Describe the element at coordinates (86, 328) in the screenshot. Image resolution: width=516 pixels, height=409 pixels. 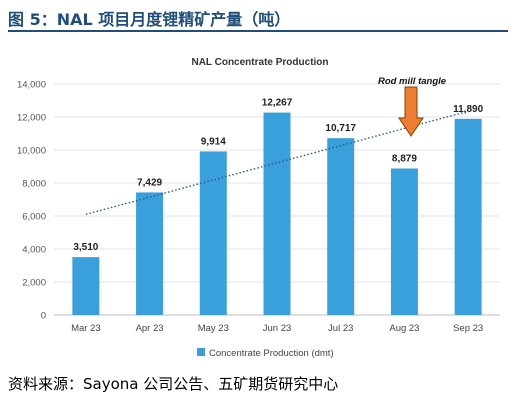
I see `x-tick-label: Mar 23` at that location.